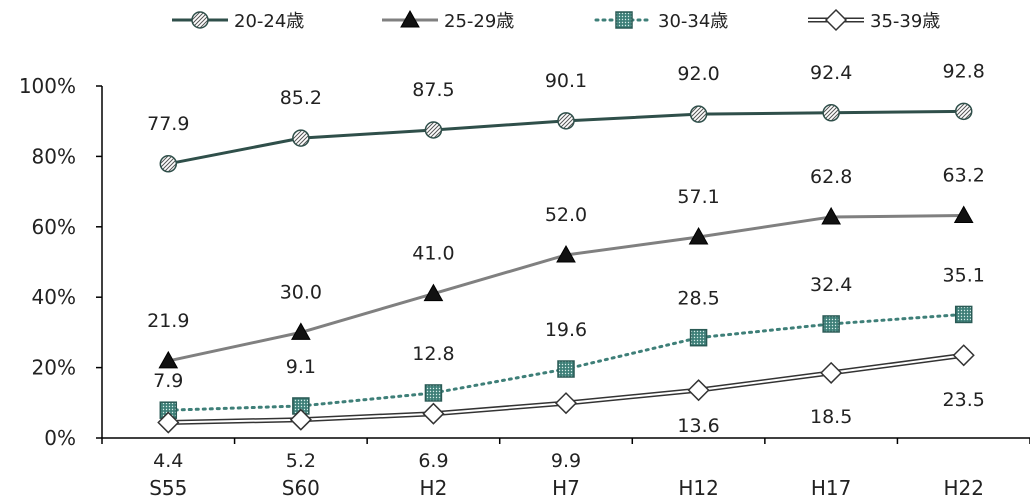 The height and width of the screenshot is (503, 1030). What do you see at coordinates (60, 438) in the screenshot?
I see `y-tick-label: 0%` at bounding box center [60, 438].